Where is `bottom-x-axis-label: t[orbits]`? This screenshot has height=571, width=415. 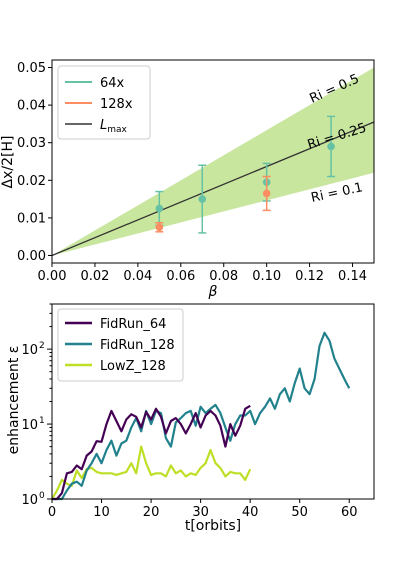
bottom-x-axis-label: t[orbits] is located at coordinates (213, 526).